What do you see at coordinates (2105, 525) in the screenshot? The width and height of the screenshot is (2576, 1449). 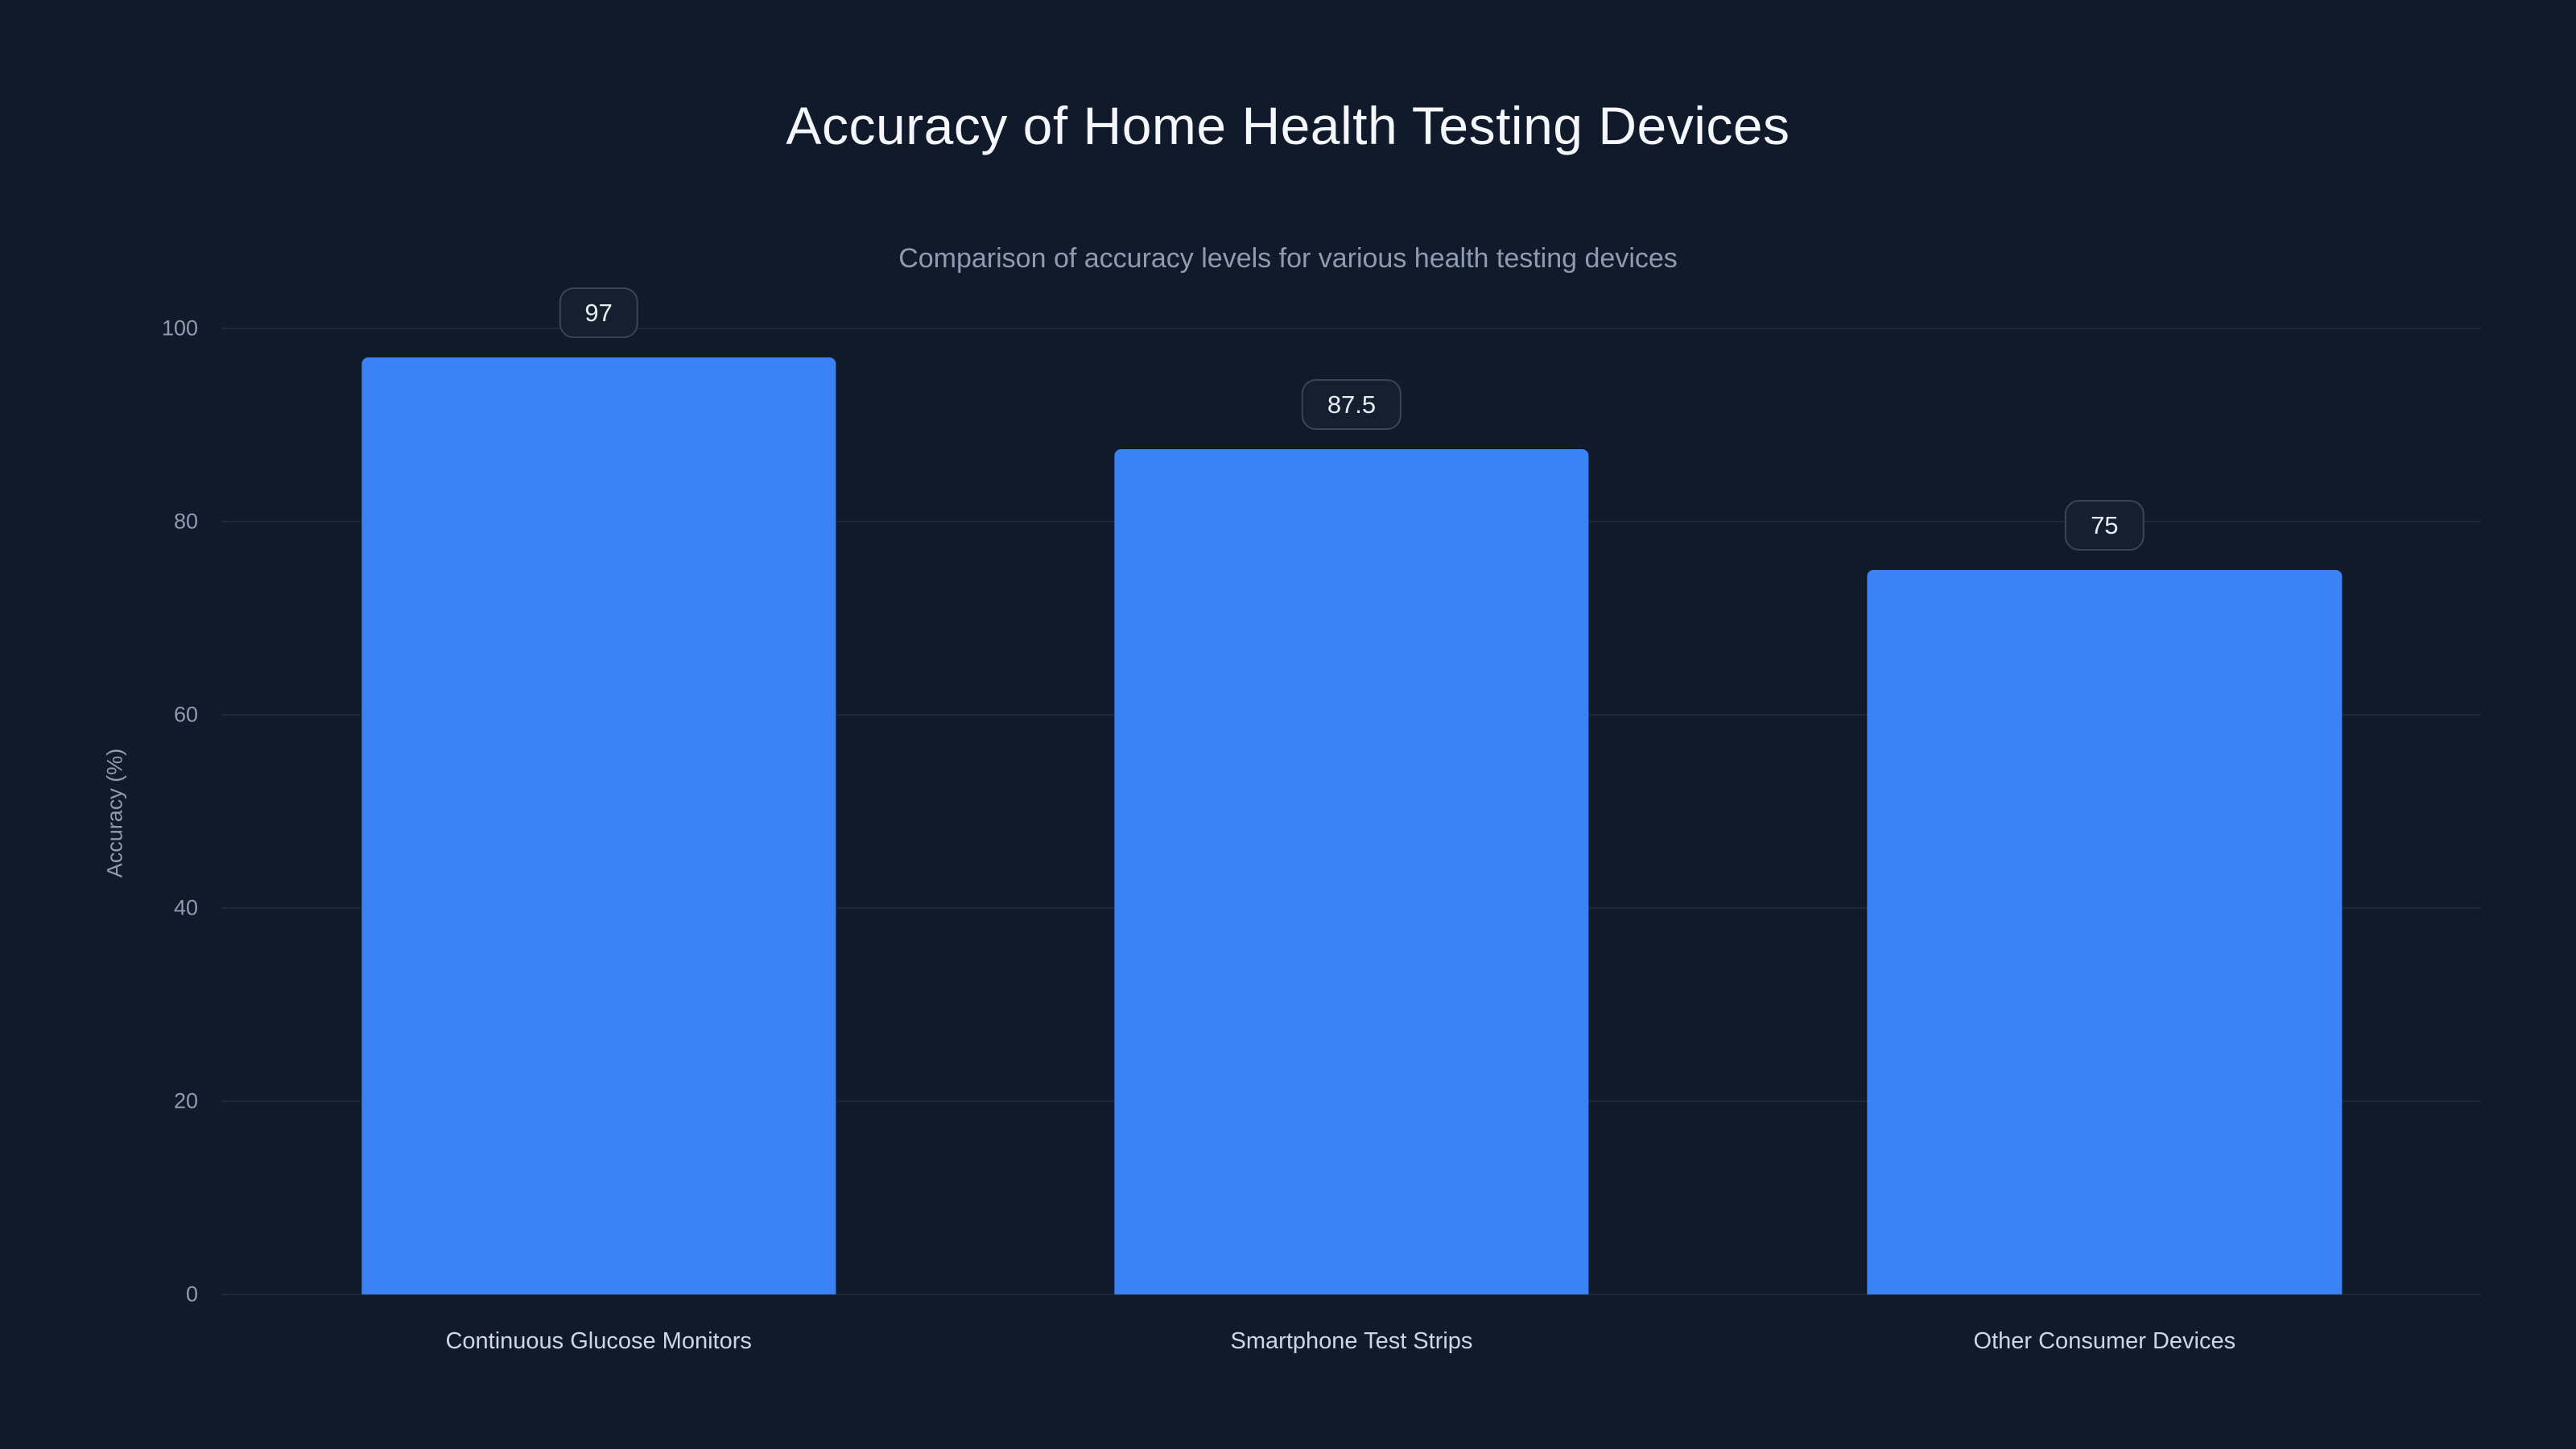 I see `value-badge: 75` at bounding box center [2105, 525].